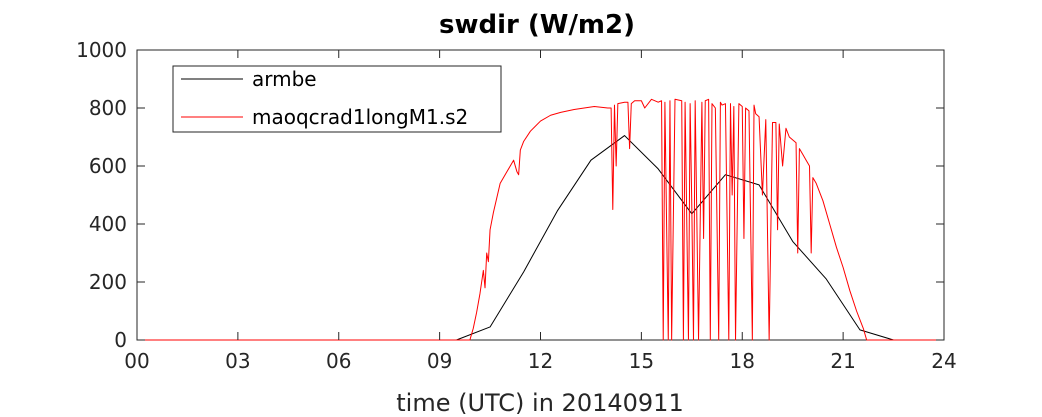  I want to click on chart-title: swdir (W/m2), so click(537, 25).